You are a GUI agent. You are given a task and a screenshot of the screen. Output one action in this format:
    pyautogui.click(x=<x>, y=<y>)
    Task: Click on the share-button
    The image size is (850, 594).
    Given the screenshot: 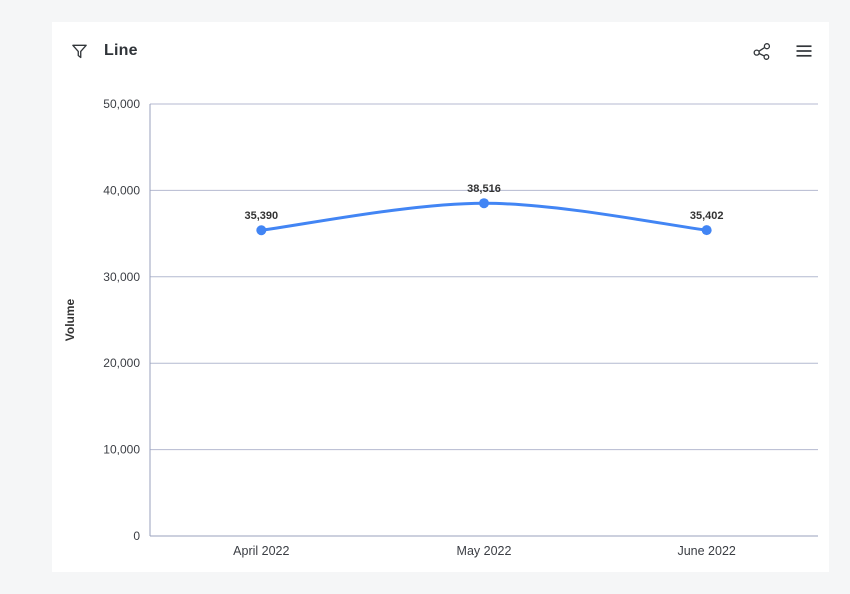 What is the action you would take?
    pyautogui.click(x=762, y=51)
    